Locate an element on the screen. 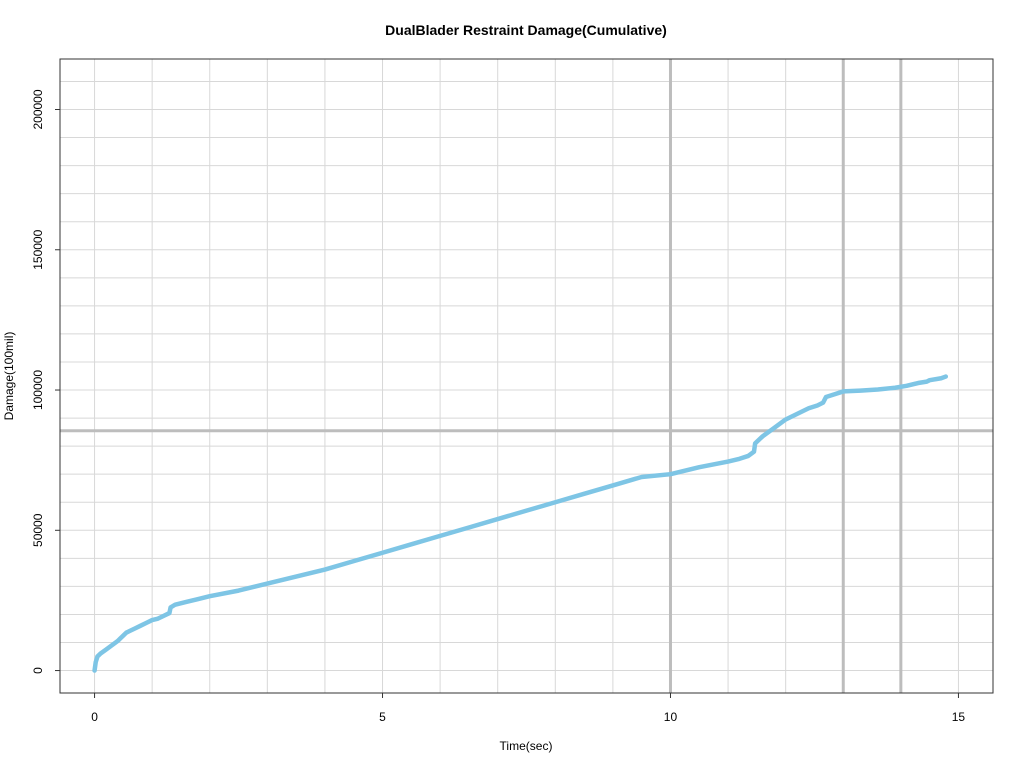  y-tick-label: 50000 is located at coordinates (38, 530).